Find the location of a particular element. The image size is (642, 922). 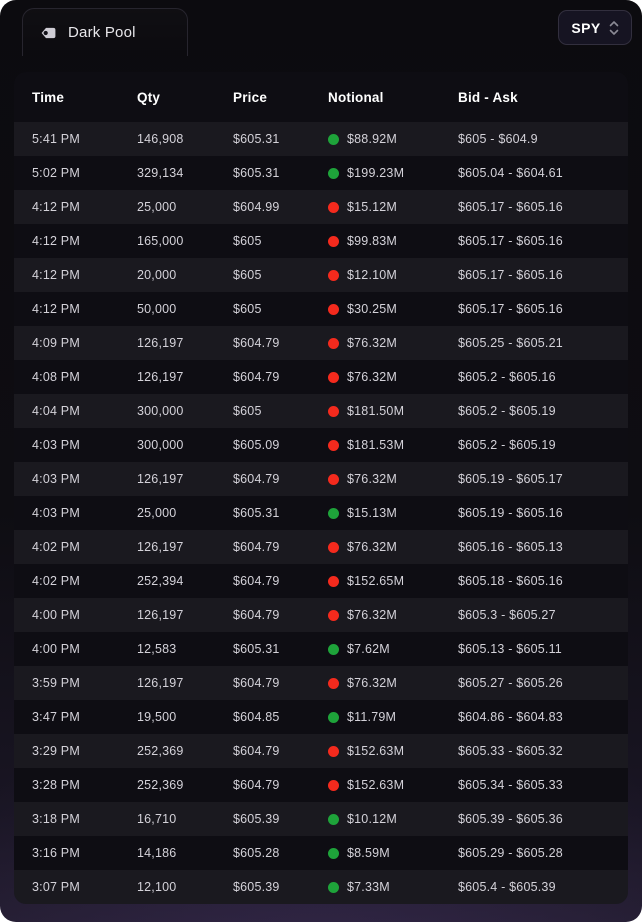

notional-value: $199.23M is located at coordinates (376, 173).